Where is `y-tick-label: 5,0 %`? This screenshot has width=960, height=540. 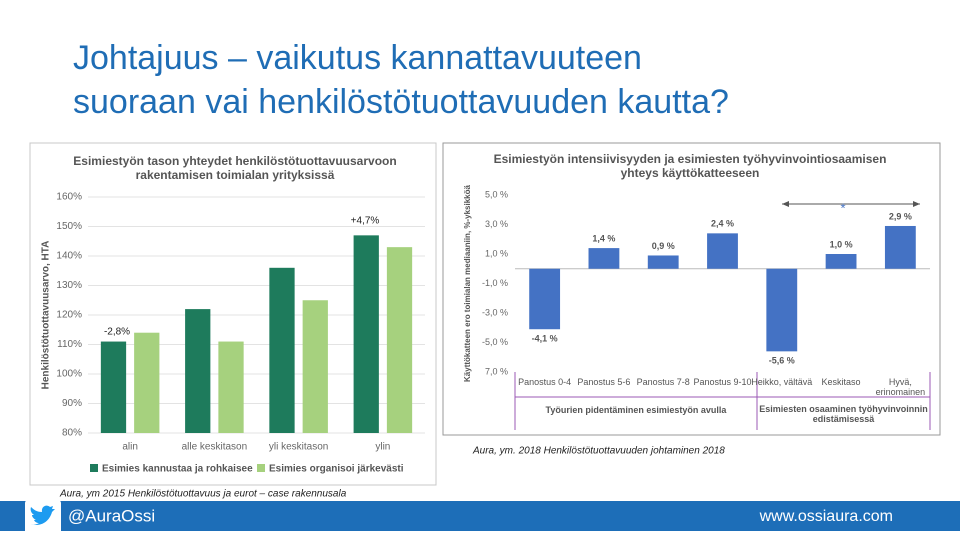
y-tick-label: 5,0 % is located at coordinates (496, 194).